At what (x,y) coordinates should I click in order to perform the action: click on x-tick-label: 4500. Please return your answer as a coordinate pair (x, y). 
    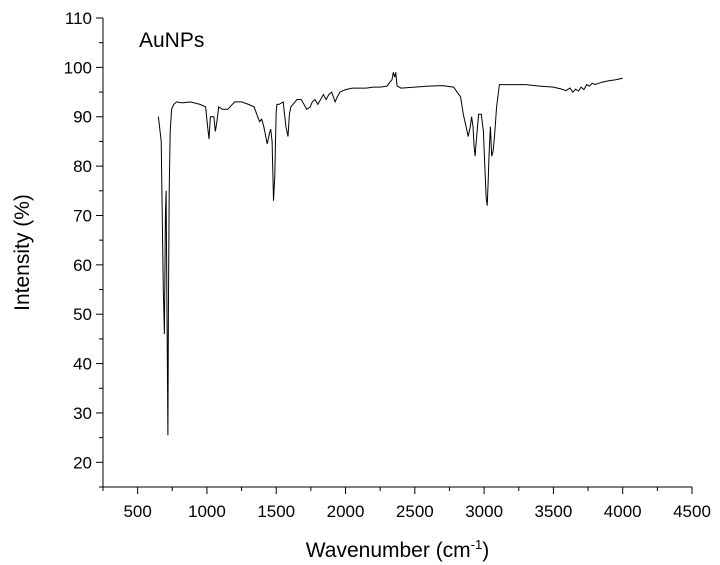
    Looking at the image, I should click on (692, 511).